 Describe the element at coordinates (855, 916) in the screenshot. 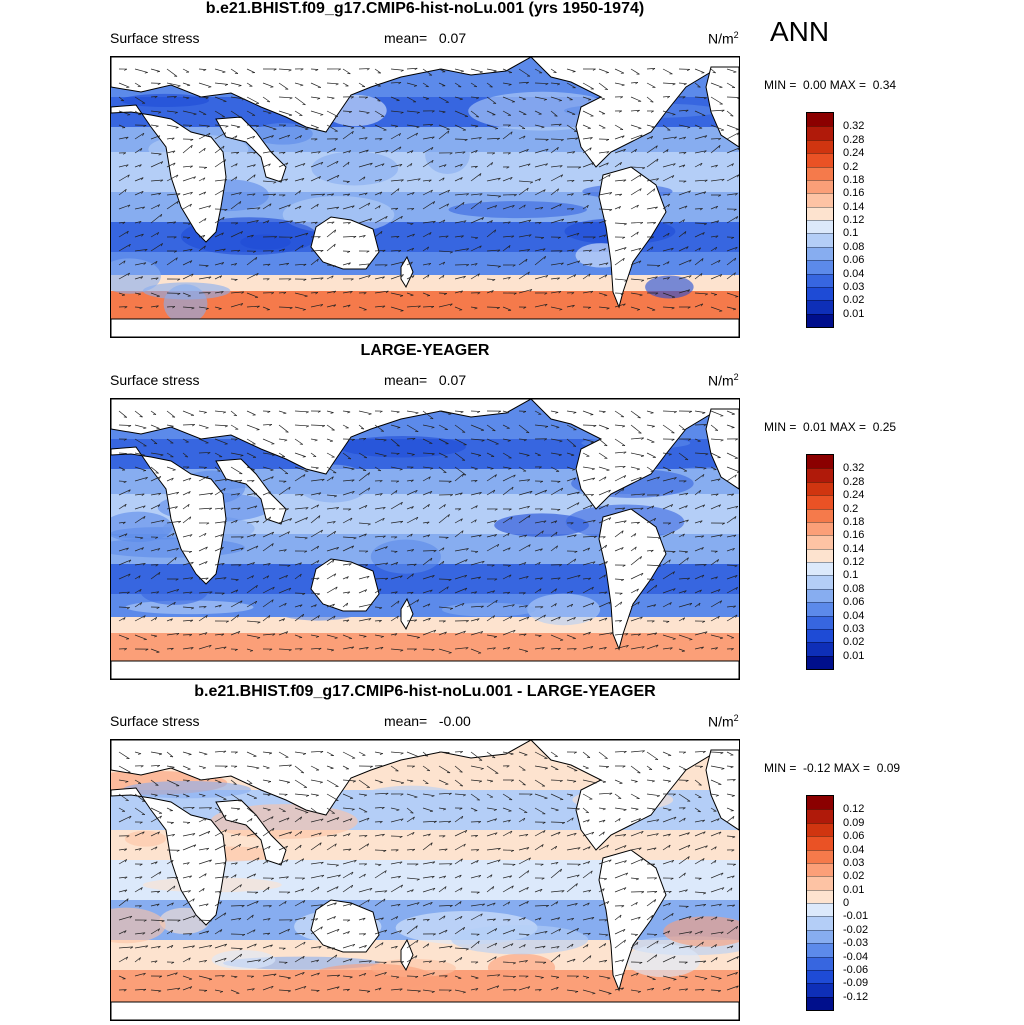

I see `colorbar-tick-label: -0.01` at that location.